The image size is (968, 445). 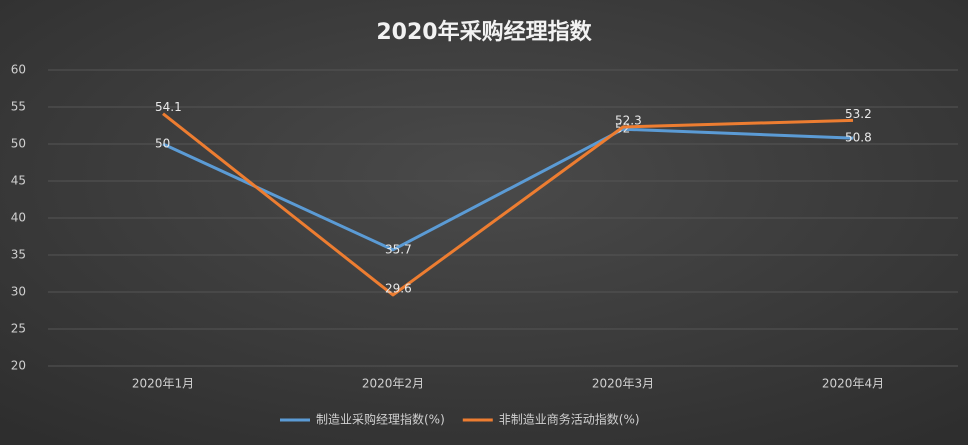 I want to click on data-label: 53.2, so click(x=858, y=114).